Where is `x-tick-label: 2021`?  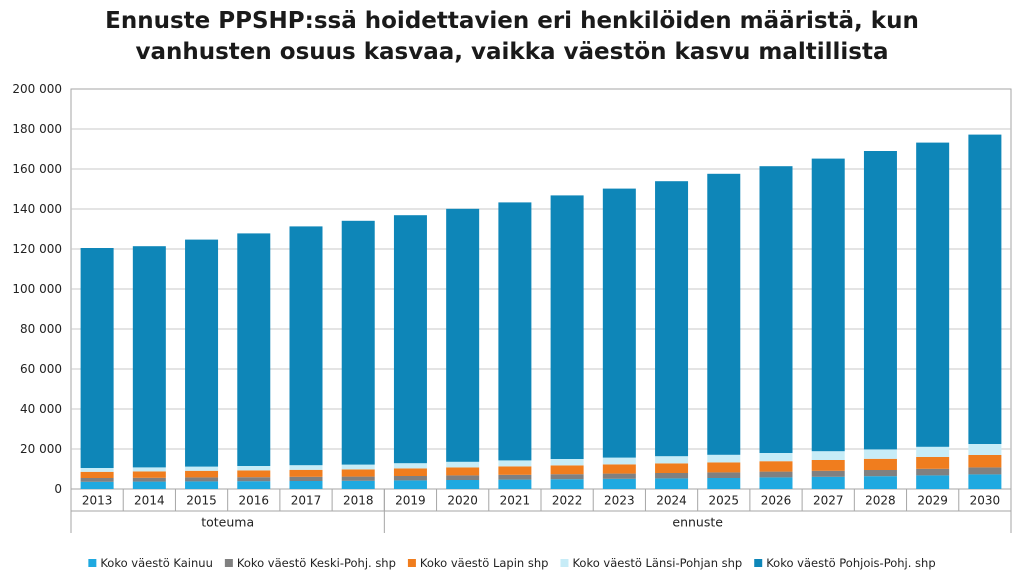
x-tick-label: 2021 is located at coordinates (515, 501).